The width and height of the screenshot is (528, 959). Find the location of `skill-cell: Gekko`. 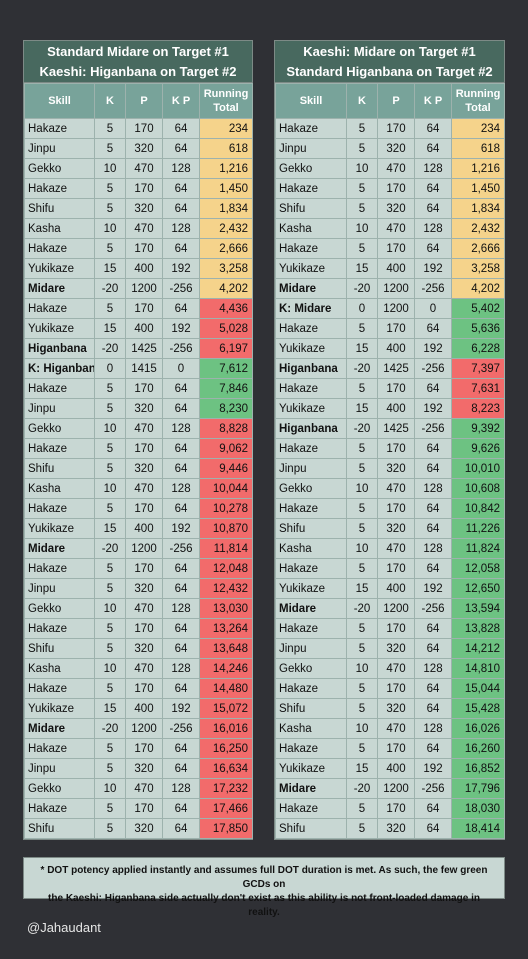

skill-cell: Gekko is located at coordinates (59, 608).